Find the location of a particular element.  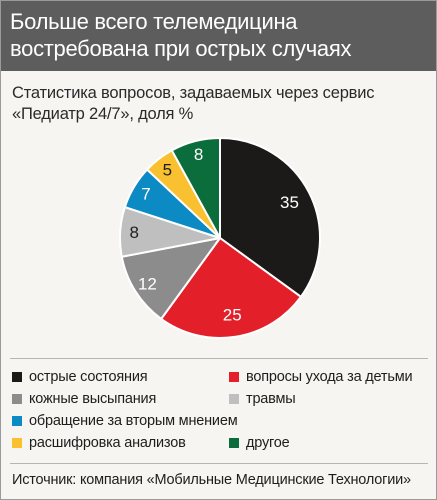

slice-value-label: 35 is located at coordinates (289, 202).